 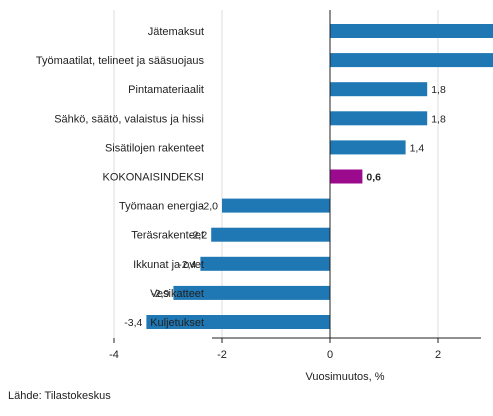 What do you see at coordinates (330, 355) in the screenshot?
I see `x-tick-label: 0` at bounding box center [330, 355].